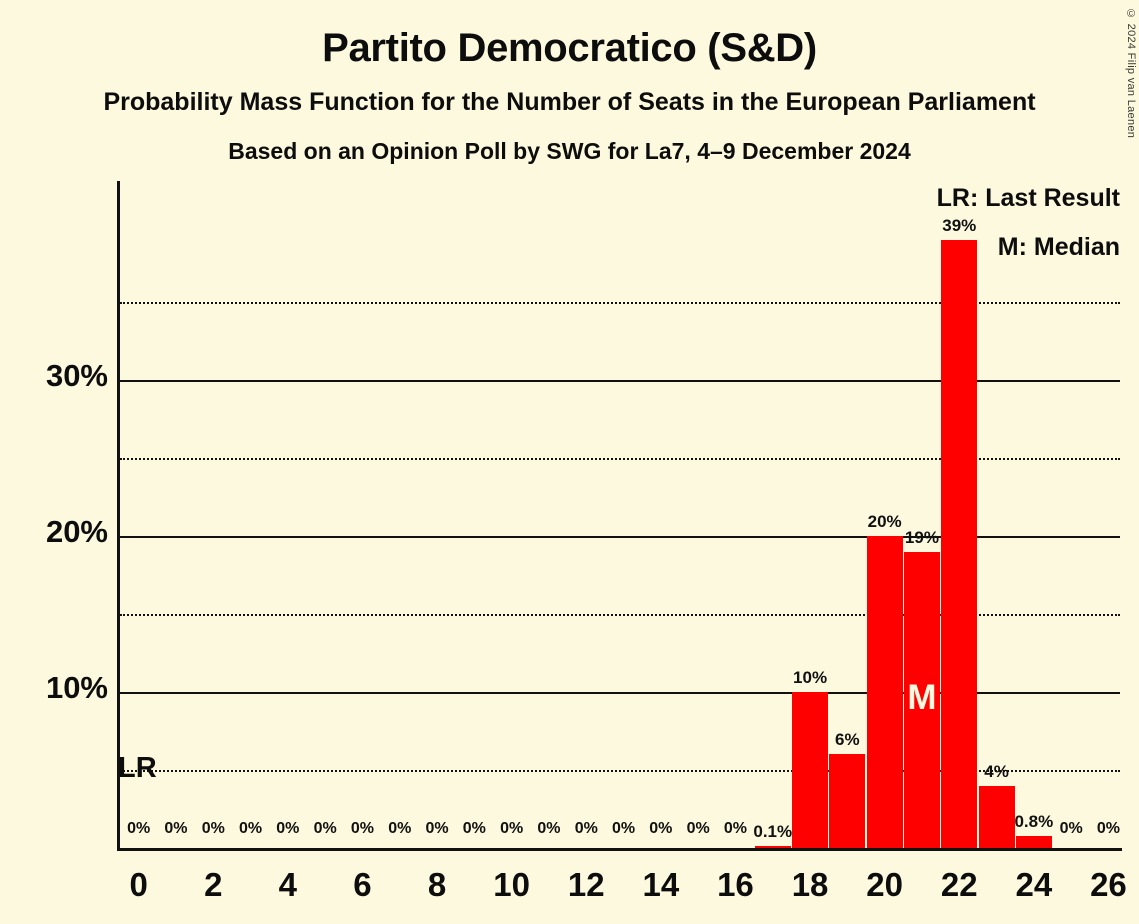 This screenshot has width=1139, height=924. Describe the element at coordinates (661, 884) in the screenshot. I see `x-axis-tick-label: 14` at that location.